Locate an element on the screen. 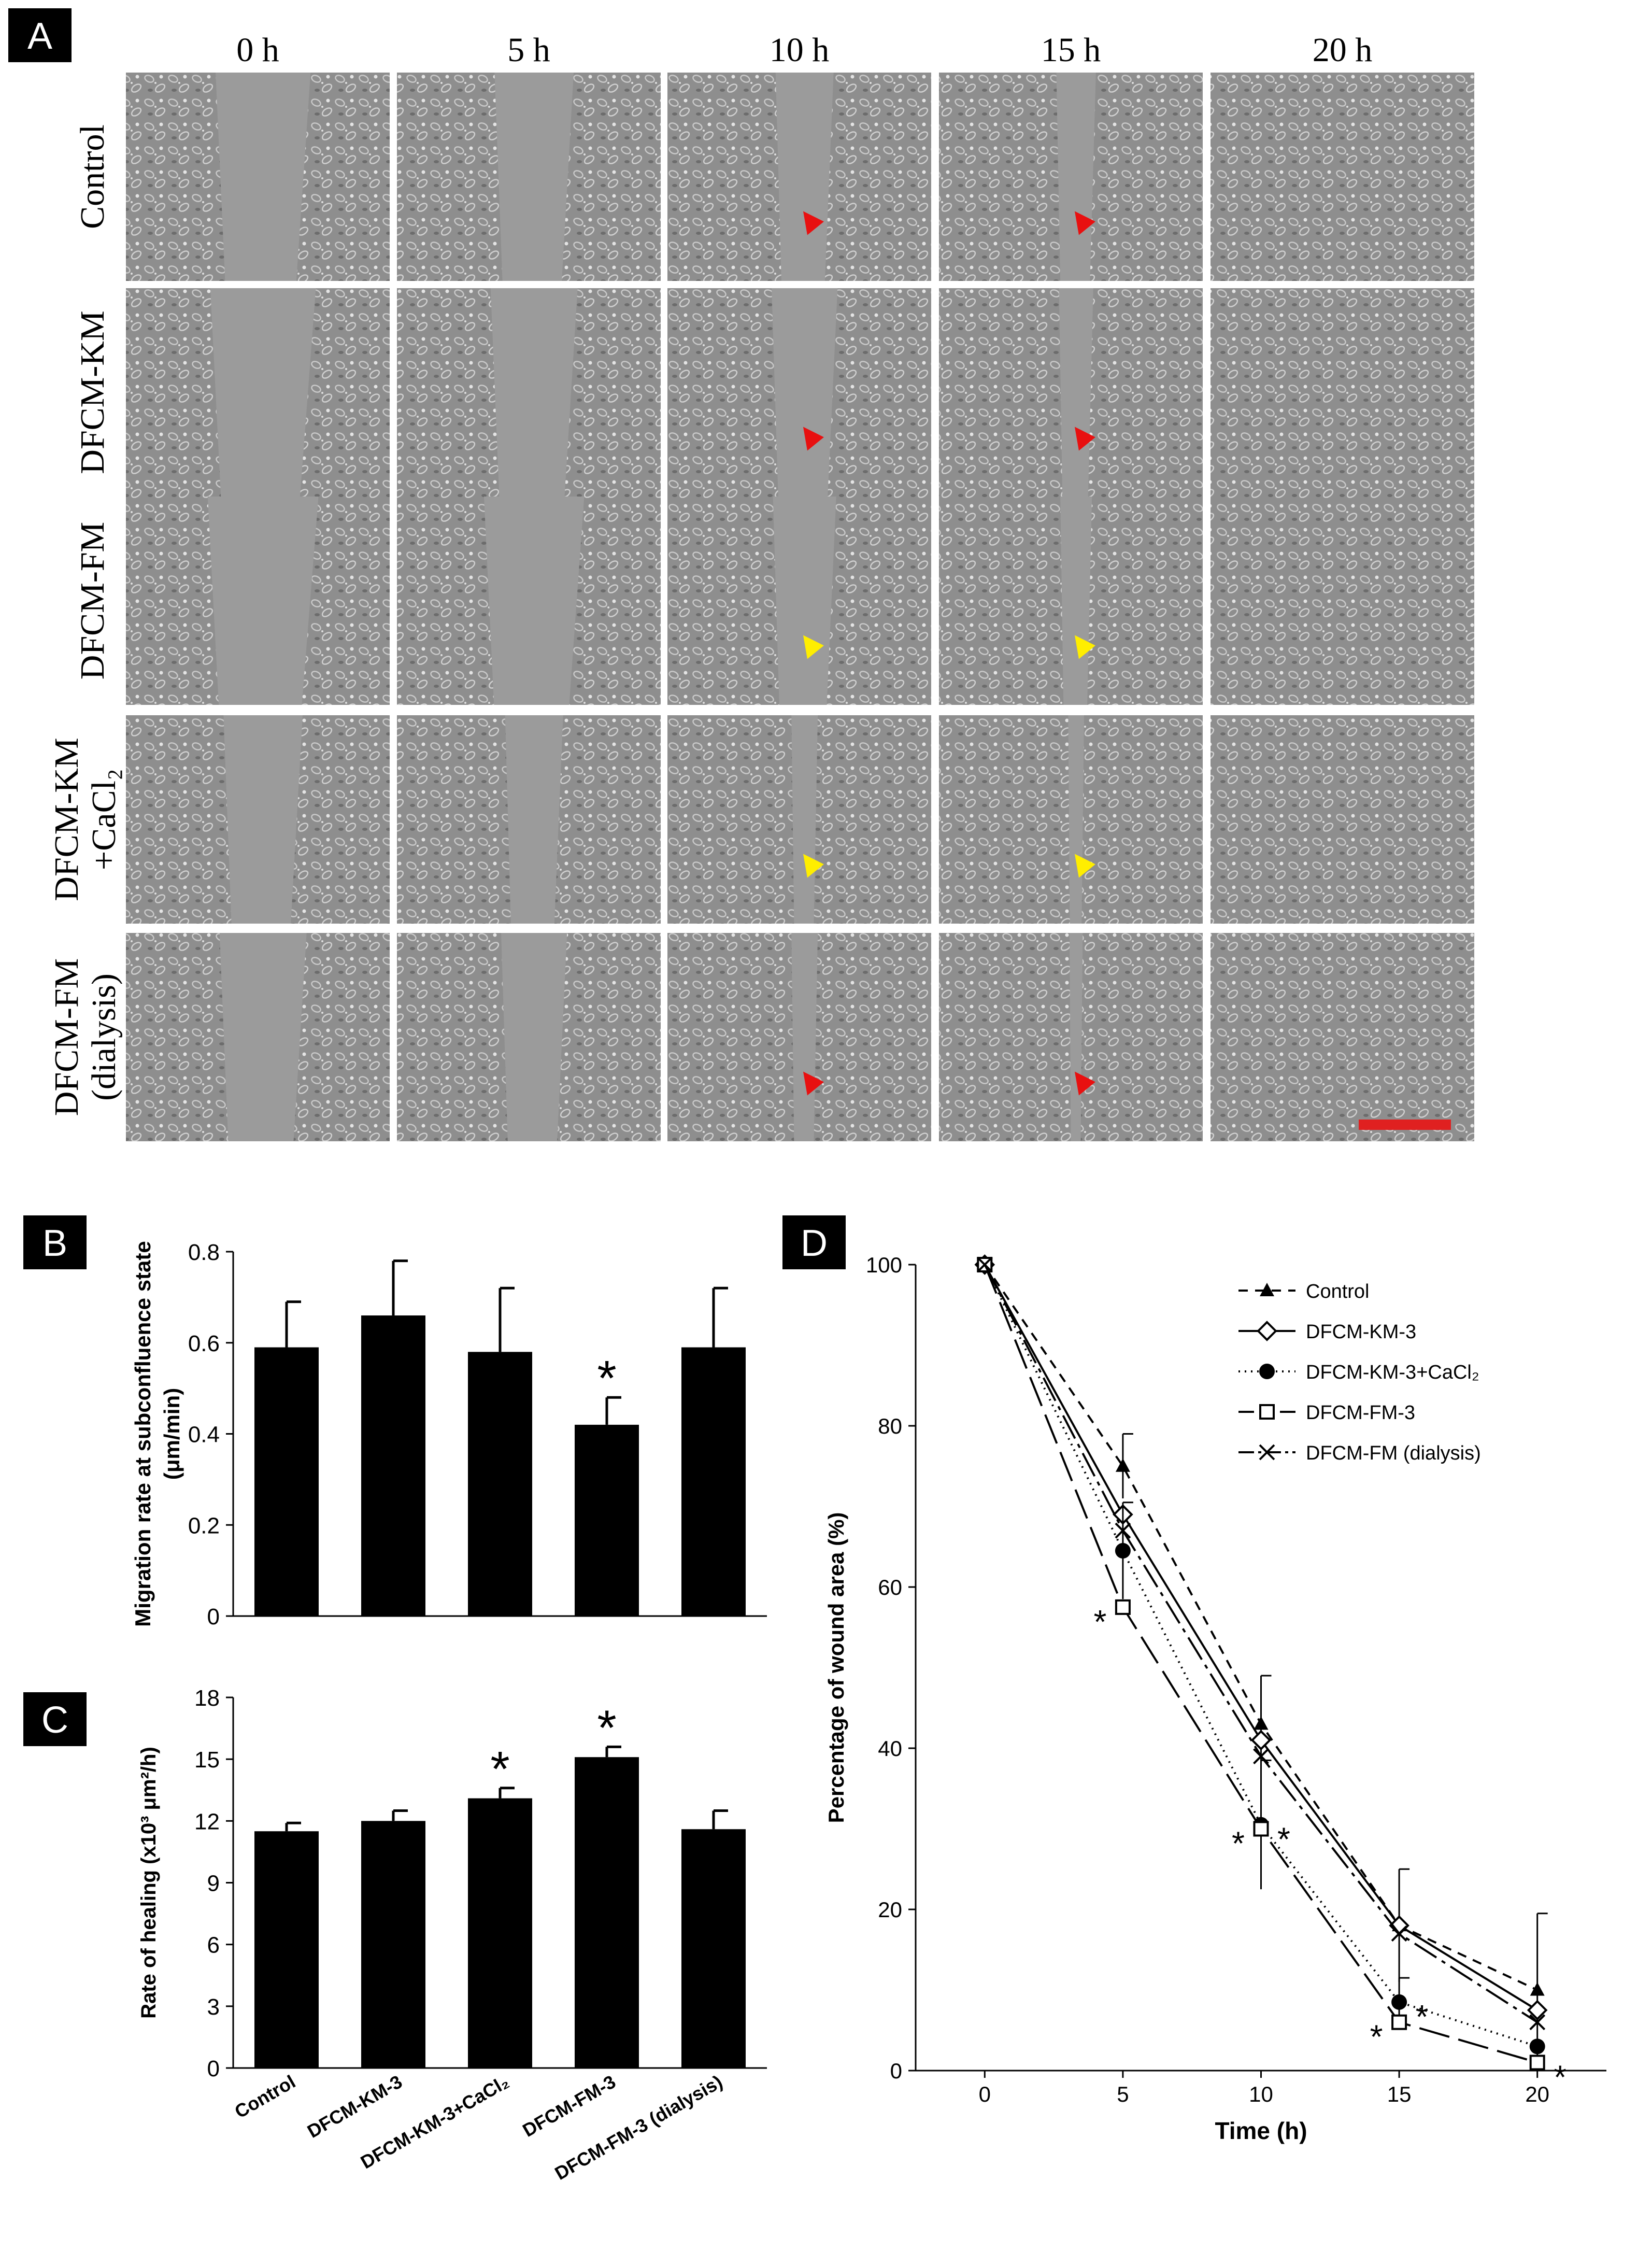 The image size is (1652, 2252). micrograph-r4-c1 is located at coordinates (529, 1037).